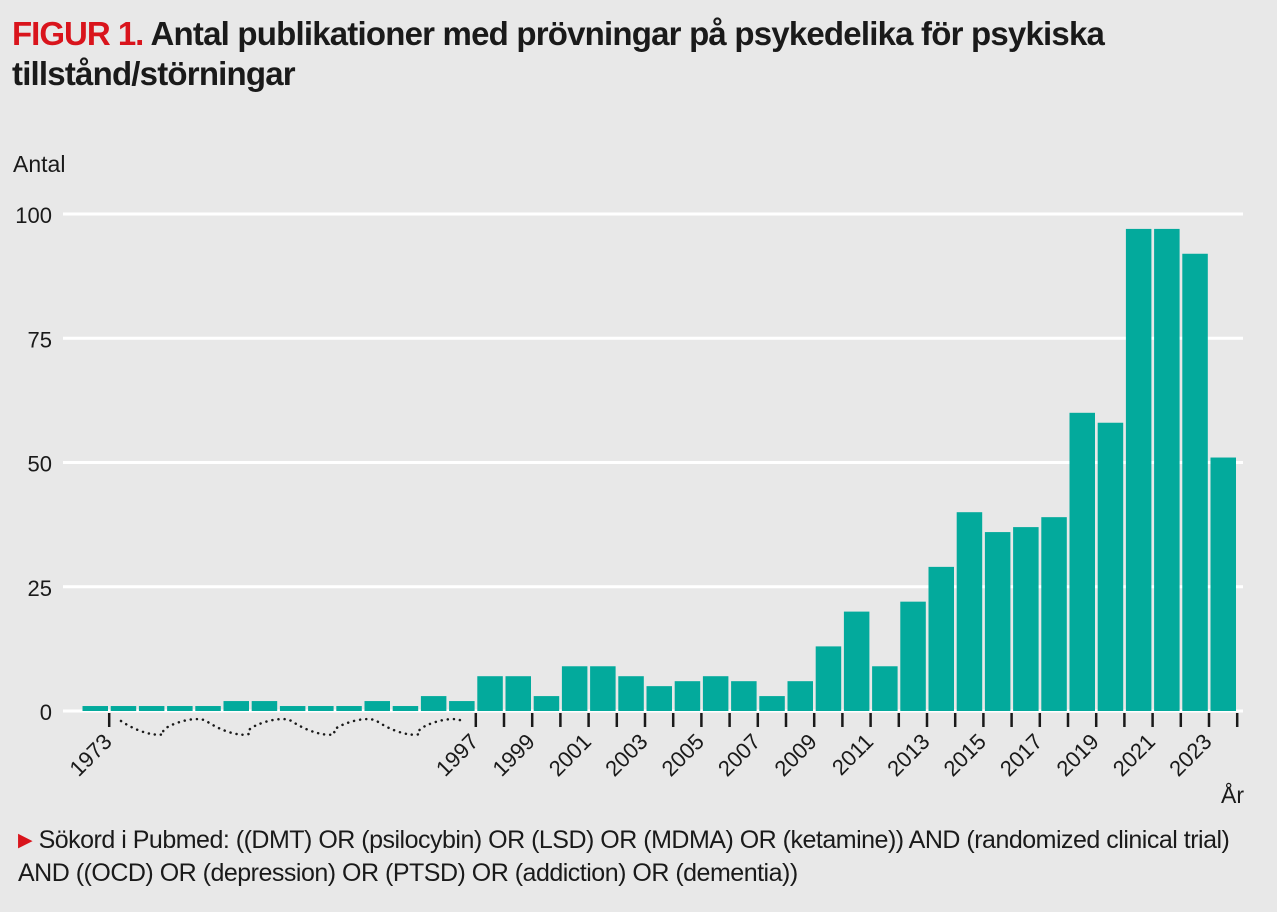 This screenshot has height=912, width=1277. I want to click on axis-break-wavy-line, so click(291, 727).